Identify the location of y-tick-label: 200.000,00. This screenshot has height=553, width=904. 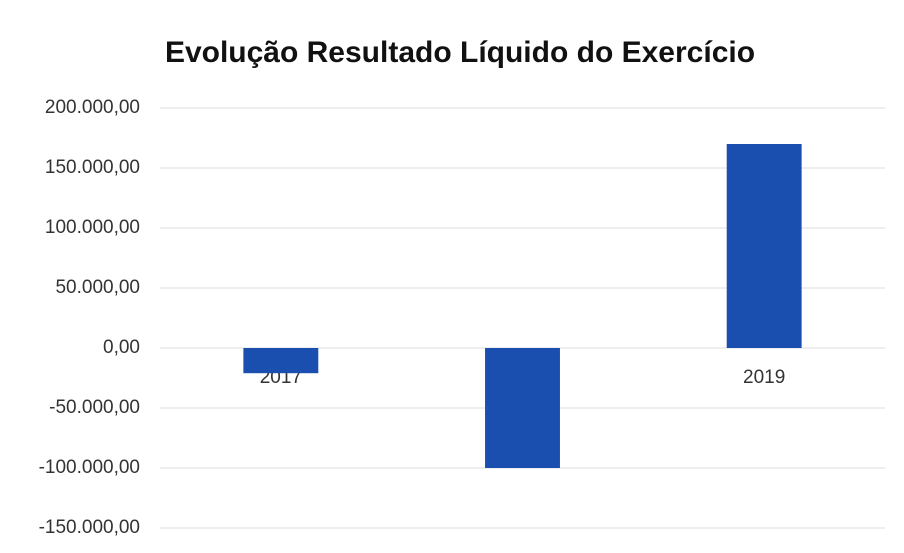
(92, 107).